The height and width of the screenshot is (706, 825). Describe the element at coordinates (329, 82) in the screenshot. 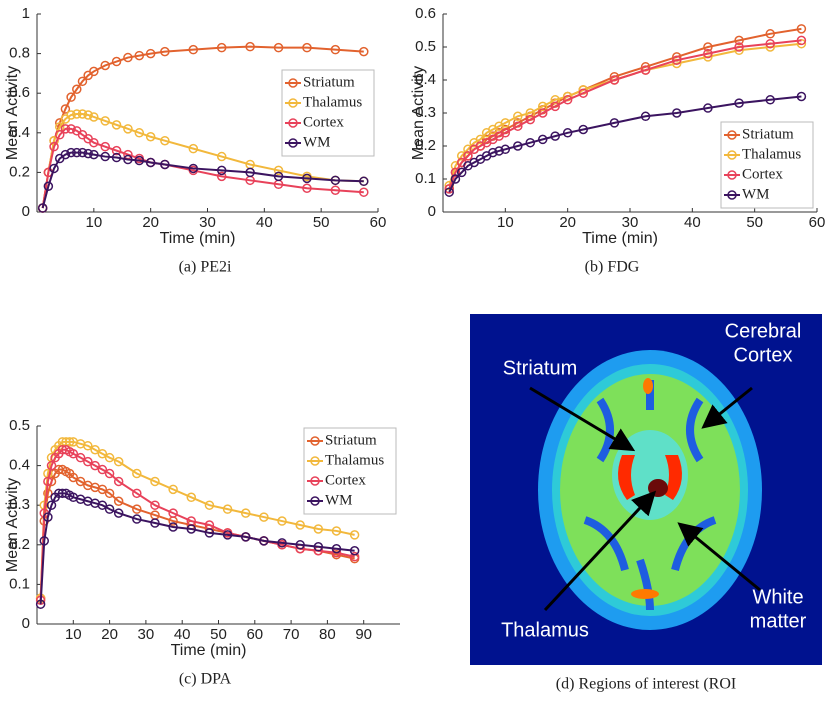

I see `legend-label: Striatum` at that location.